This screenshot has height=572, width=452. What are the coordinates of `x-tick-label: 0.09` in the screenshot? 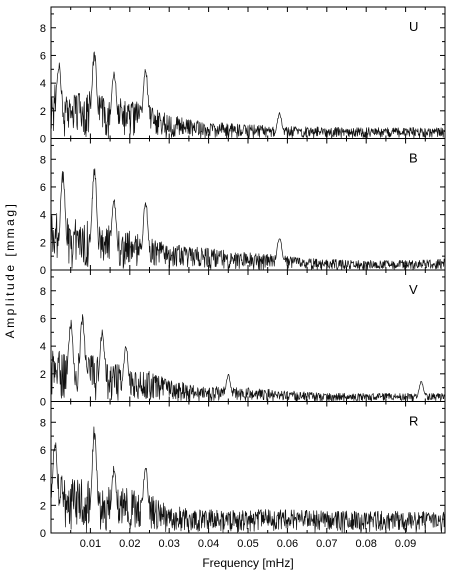 It's located at (405, 544).